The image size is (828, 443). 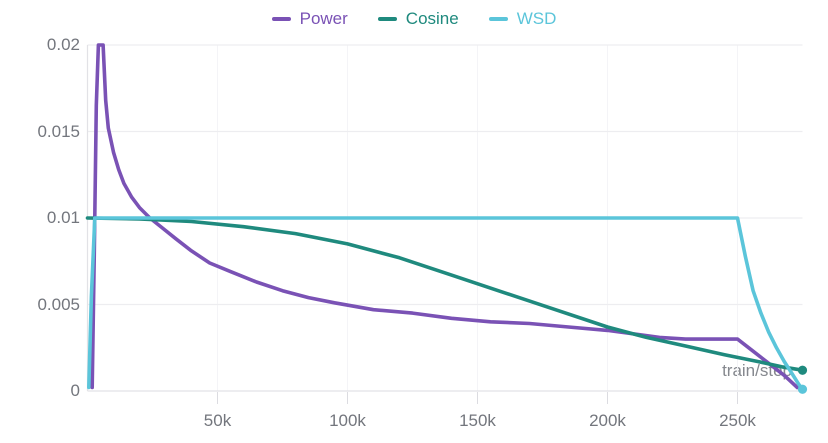 I want to click on legend-item-power: Power, so click(x=309, y=19).